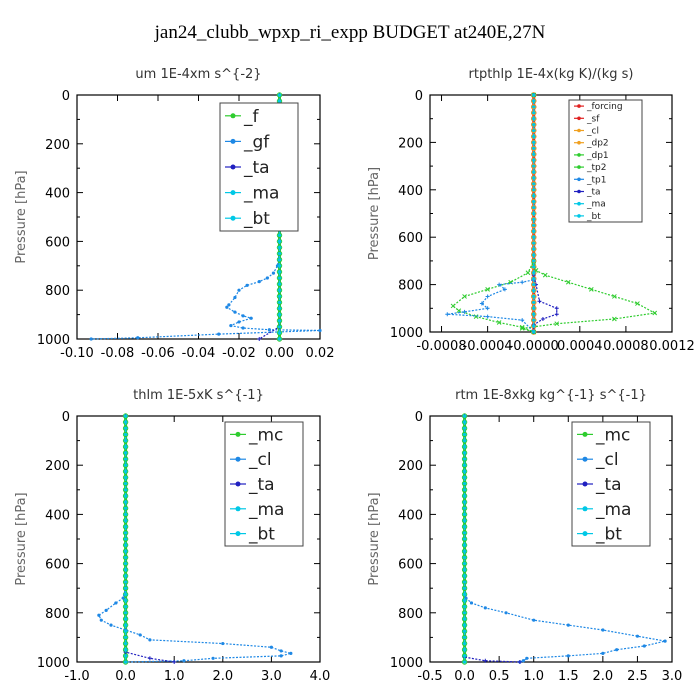  What do you see at coordinates (499, 676) in the screenshot?
I see `x-tick-label: 0.5` at bounding box center [499, 676].